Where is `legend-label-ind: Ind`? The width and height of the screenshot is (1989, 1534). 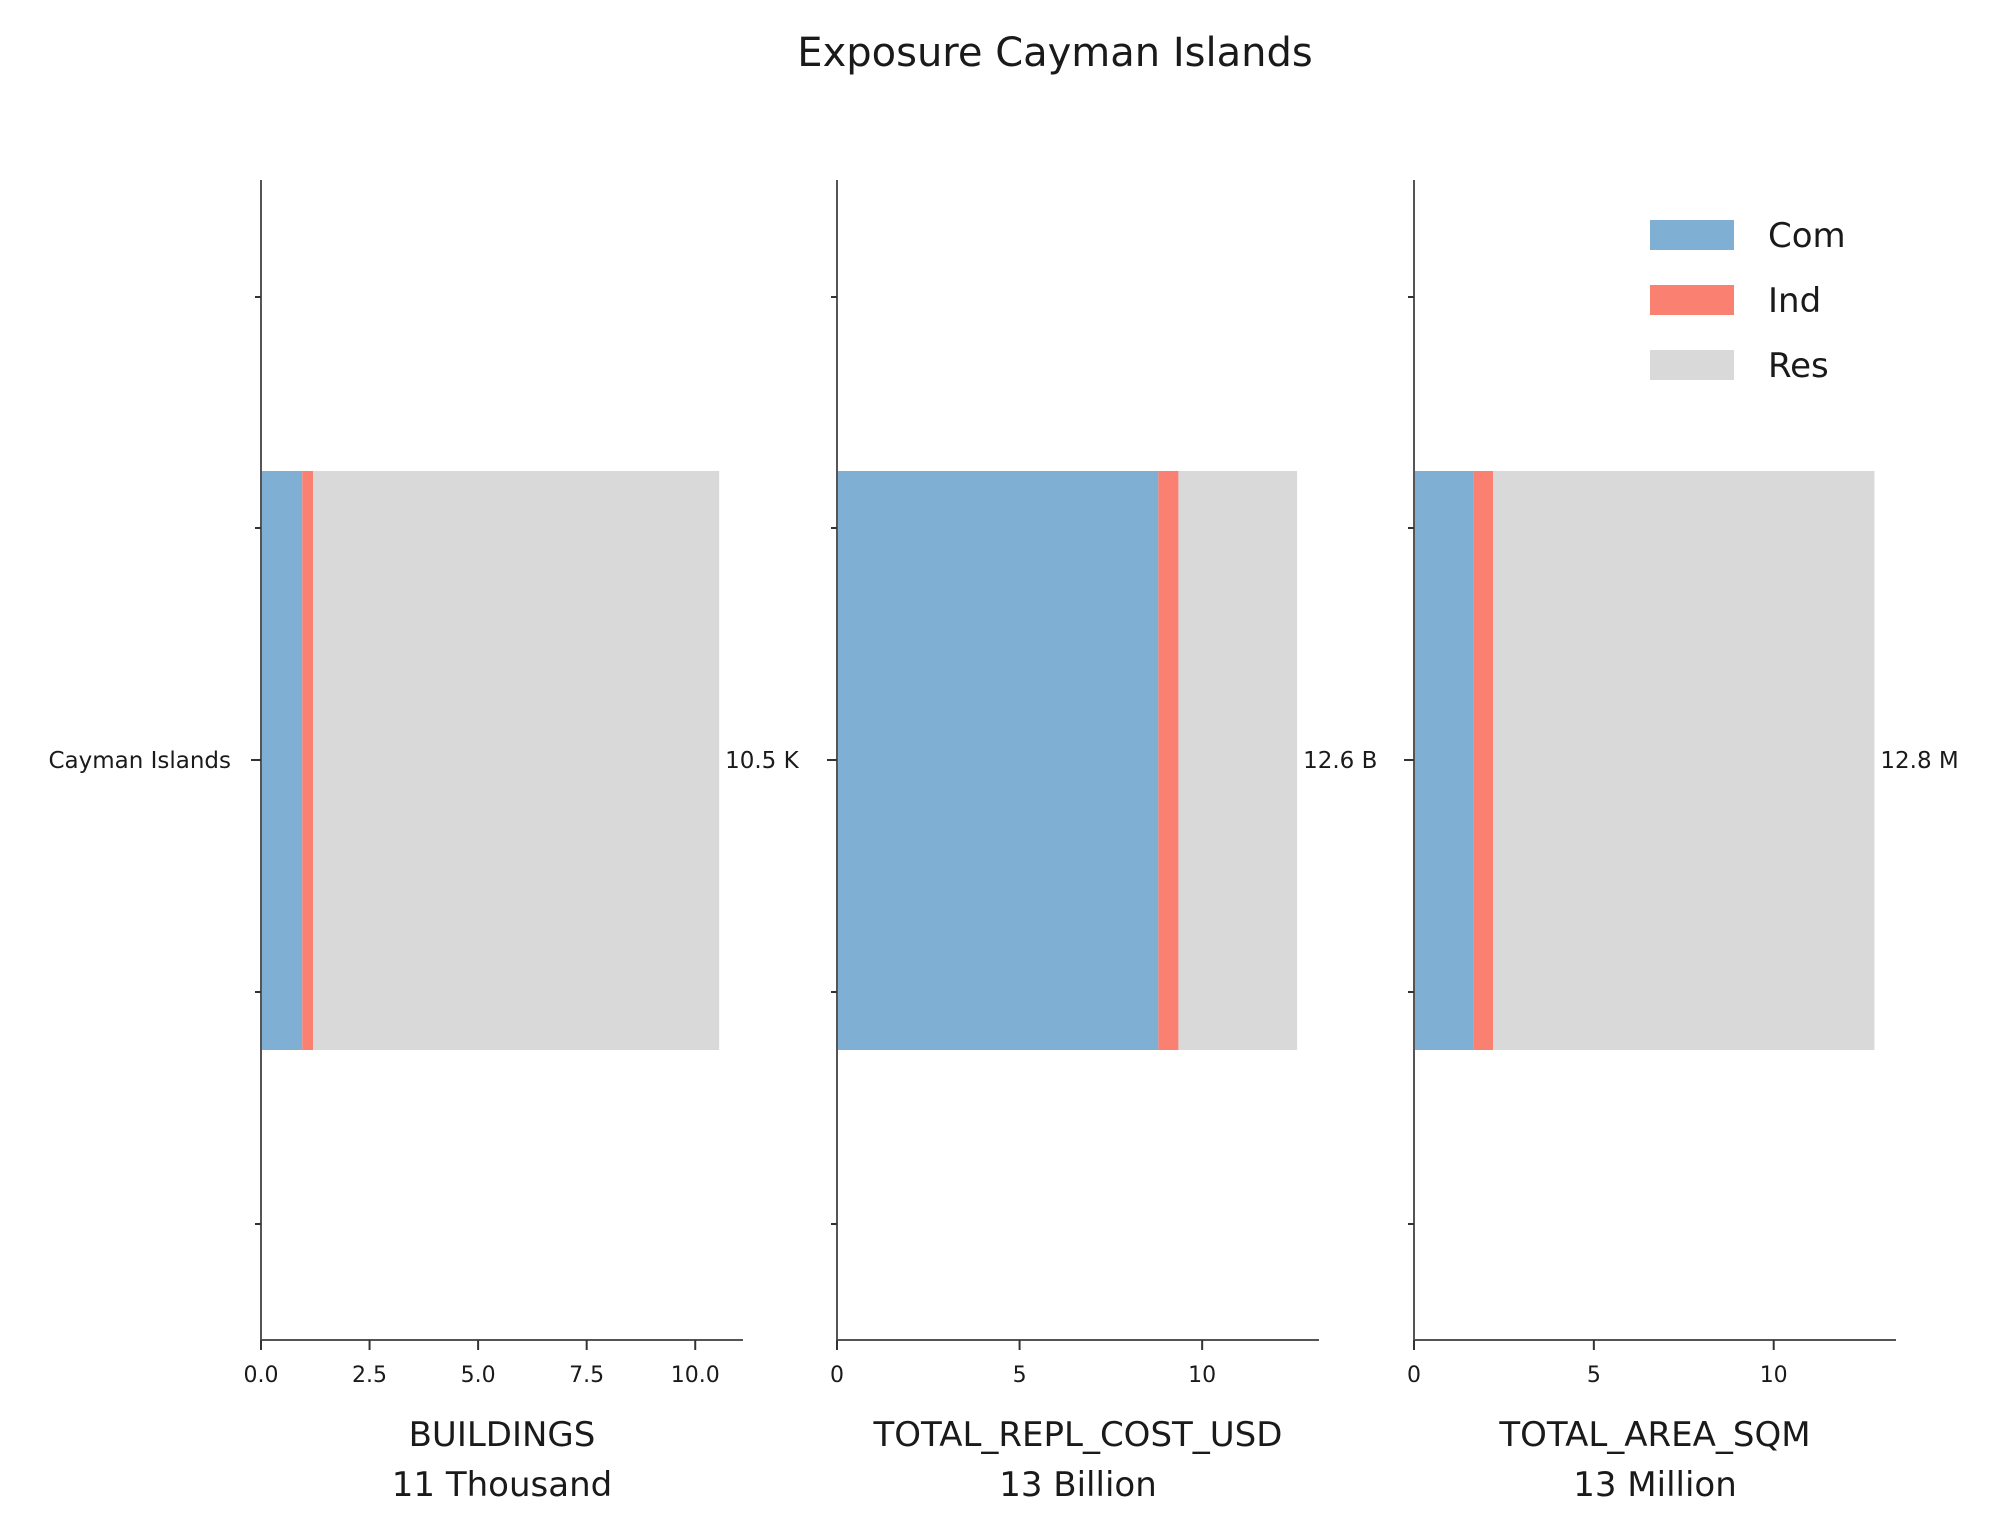
legend-label-ind: Ind is located at coordinates (1794, 301).